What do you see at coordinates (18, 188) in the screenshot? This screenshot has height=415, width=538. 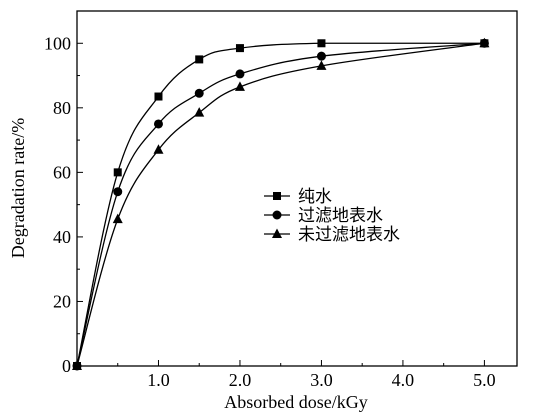 I see `y-axis-label: Degradation rate/%` at bounding box center [18, 188].